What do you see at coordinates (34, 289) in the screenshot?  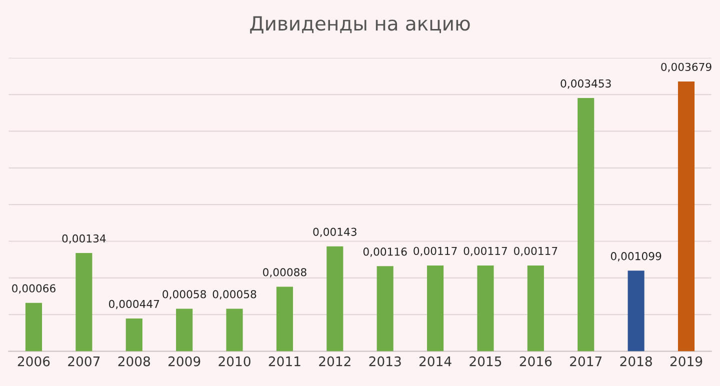 I see `data-label: 0,00066` at bounding box center [34, 289].